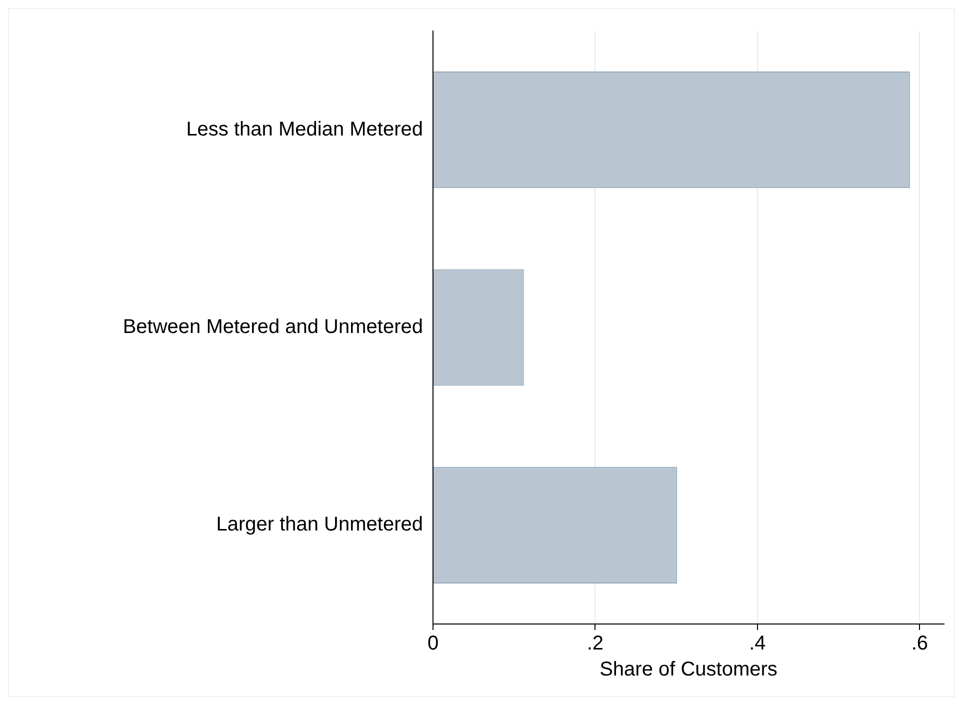 This screenshot has height=703, width=961. Describe the element at coordinates (919, 643) in the screenshot. I see `x-tick-label: .6` at that location.